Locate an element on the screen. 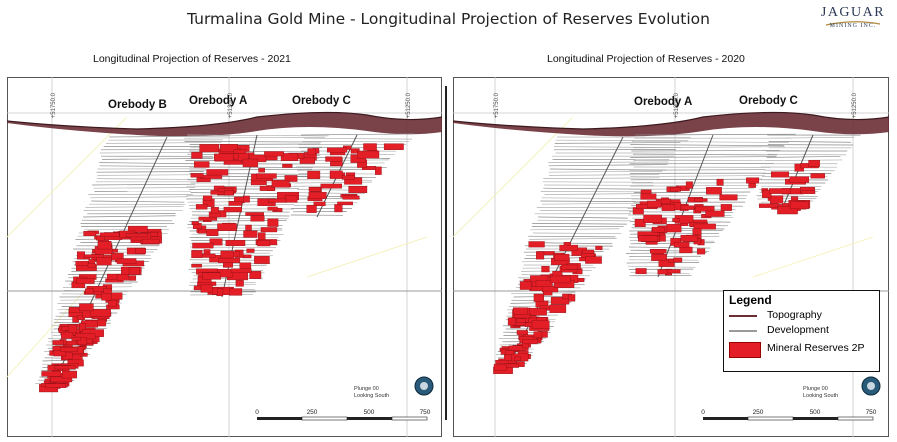 The width and height of the screenshot is (897, 442). topography-swatch is located at coordinates (743, 316).